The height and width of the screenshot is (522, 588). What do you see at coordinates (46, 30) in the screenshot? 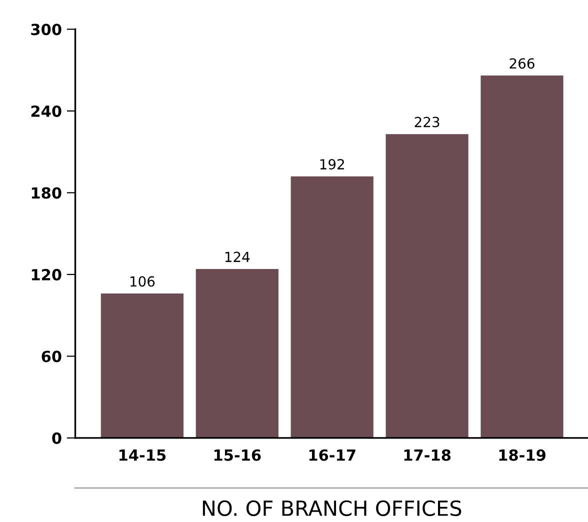
I see `y-tick-label: 300` at bounding box center [46, 30].